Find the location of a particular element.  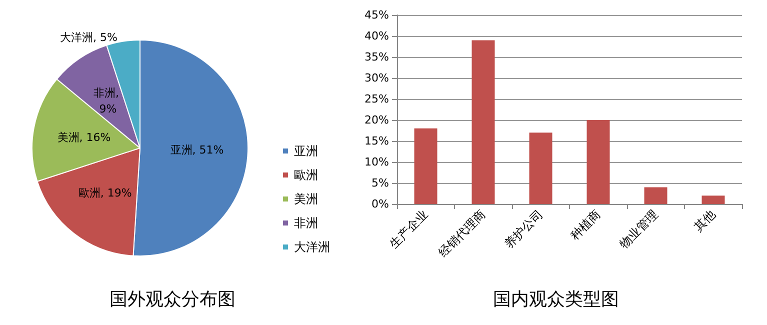

x-tick-label: 养护公司 is located at coordinates (524, 229).